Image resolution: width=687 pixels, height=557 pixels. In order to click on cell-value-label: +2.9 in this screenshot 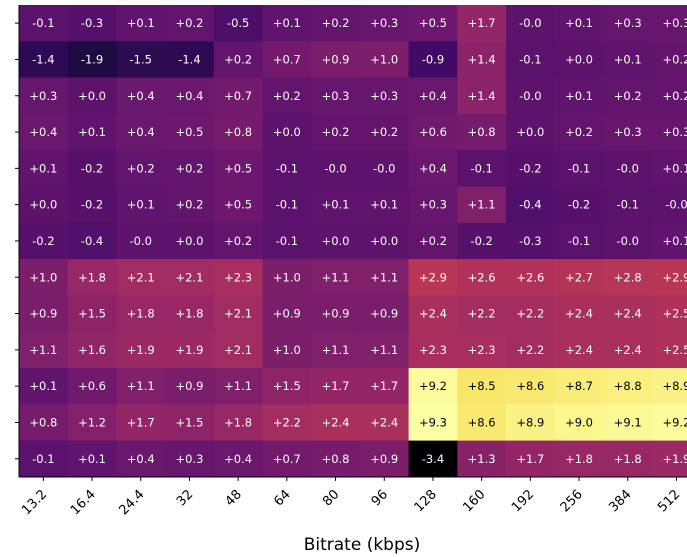, I will do `click(433, 277)`.